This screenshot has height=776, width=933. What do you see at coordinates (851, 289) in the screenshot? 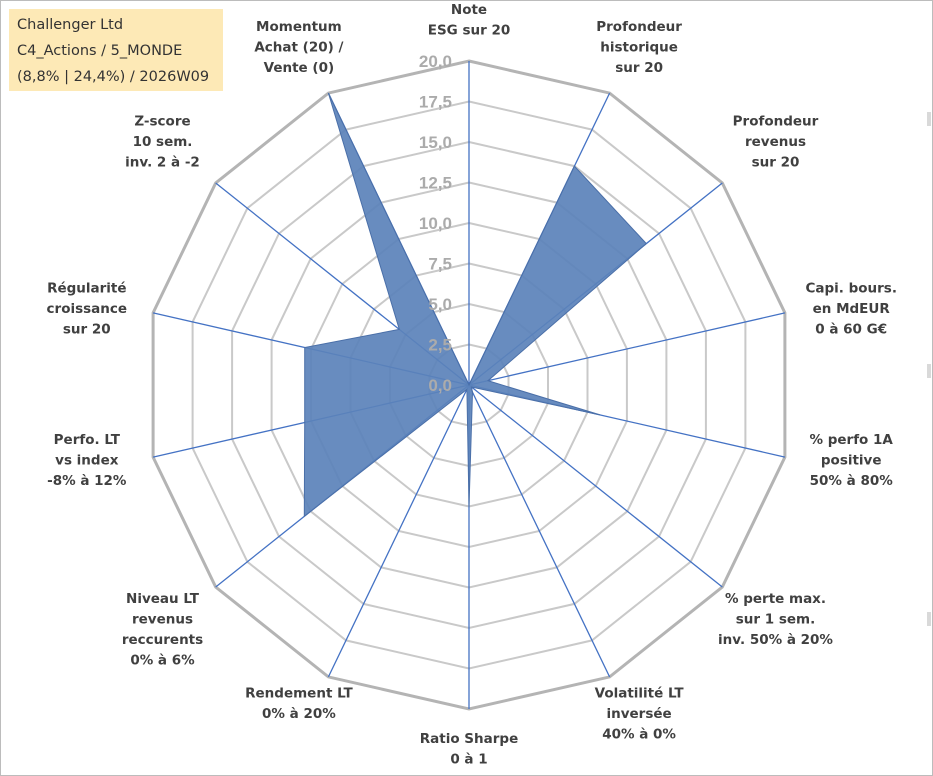
I see `axis-label-line: Capi. bours.` at bounding box center [851, 289].